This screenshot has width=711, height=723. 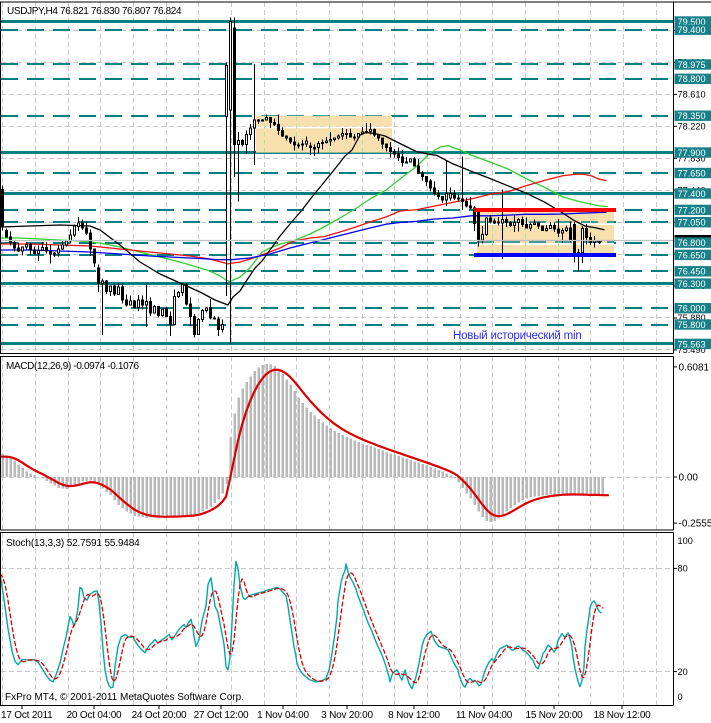 I want to click on svg-text: -0.2555, so click(x=695, y=524).